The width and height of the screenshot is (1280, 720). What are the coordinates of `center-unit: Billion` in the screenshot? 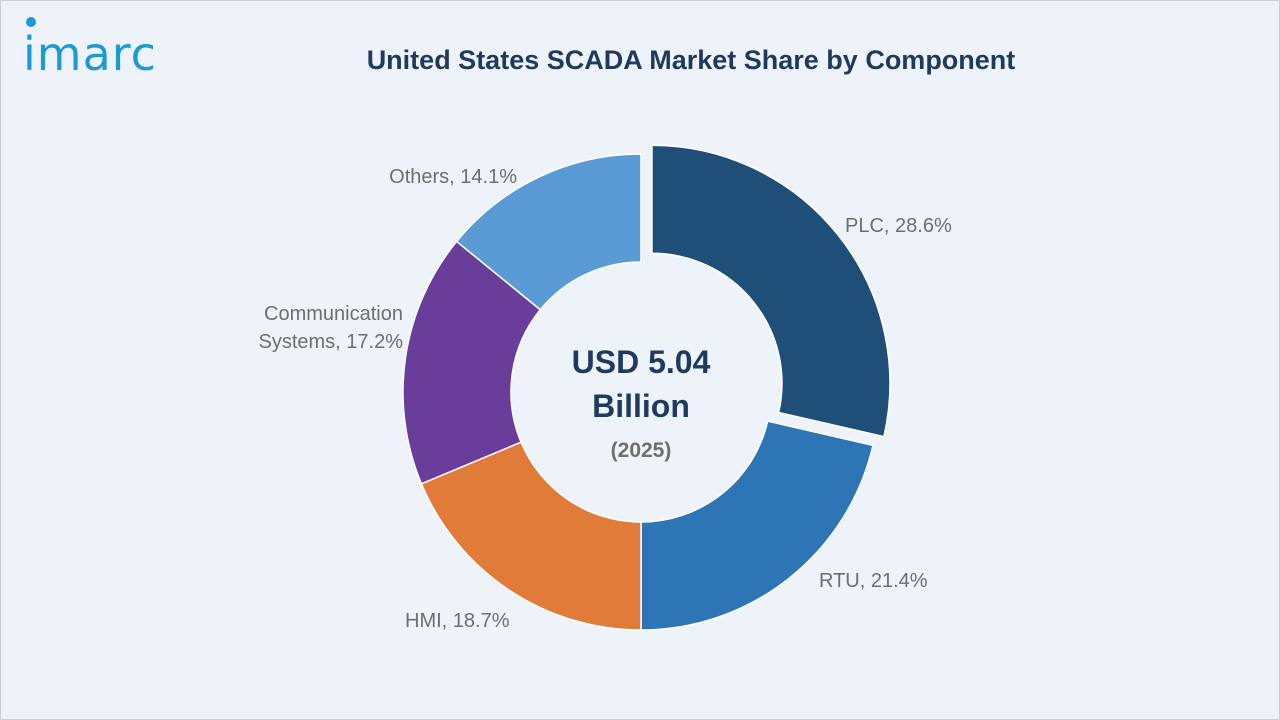 It's located at (641, 406).